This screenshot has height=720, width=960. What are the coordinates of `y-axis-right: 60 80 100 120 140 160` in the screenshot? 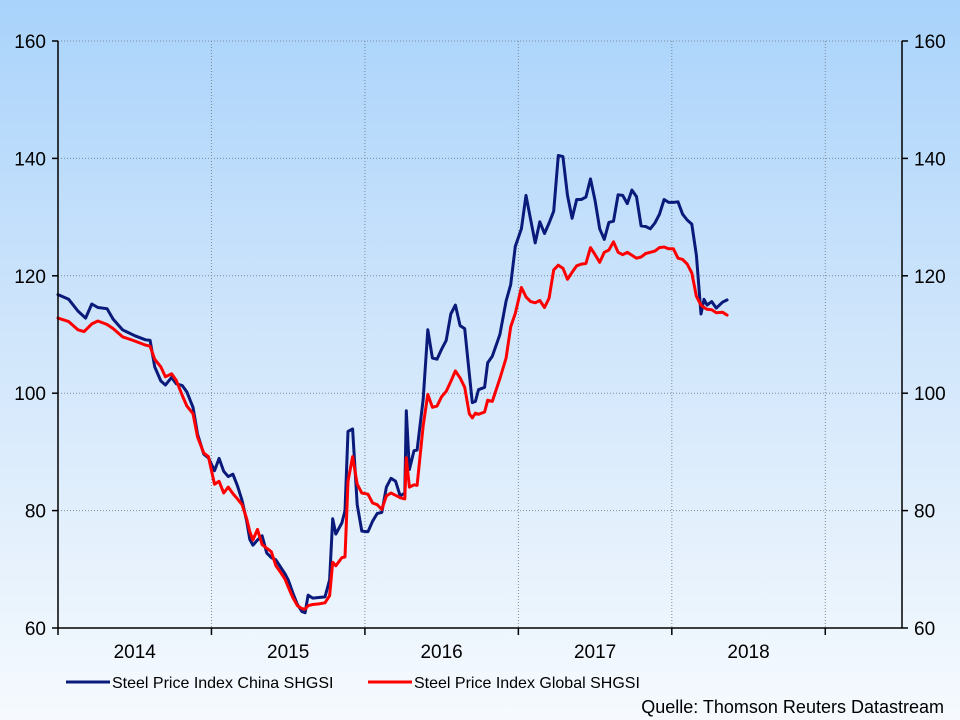 It's located at (924, 336).